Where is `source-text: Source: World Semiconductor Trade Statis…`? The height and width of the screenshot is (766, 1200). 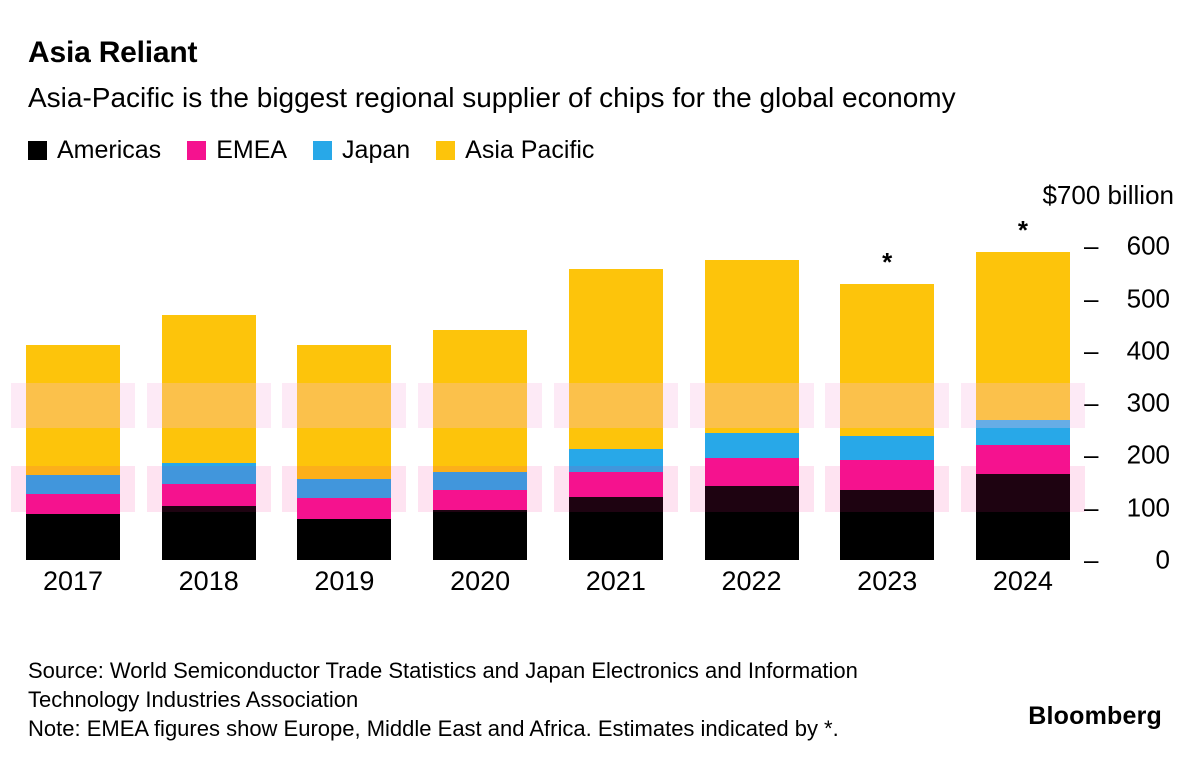
source-text: Source: World Semiconductor Trade Statis… is located at coordinates (443, 685).